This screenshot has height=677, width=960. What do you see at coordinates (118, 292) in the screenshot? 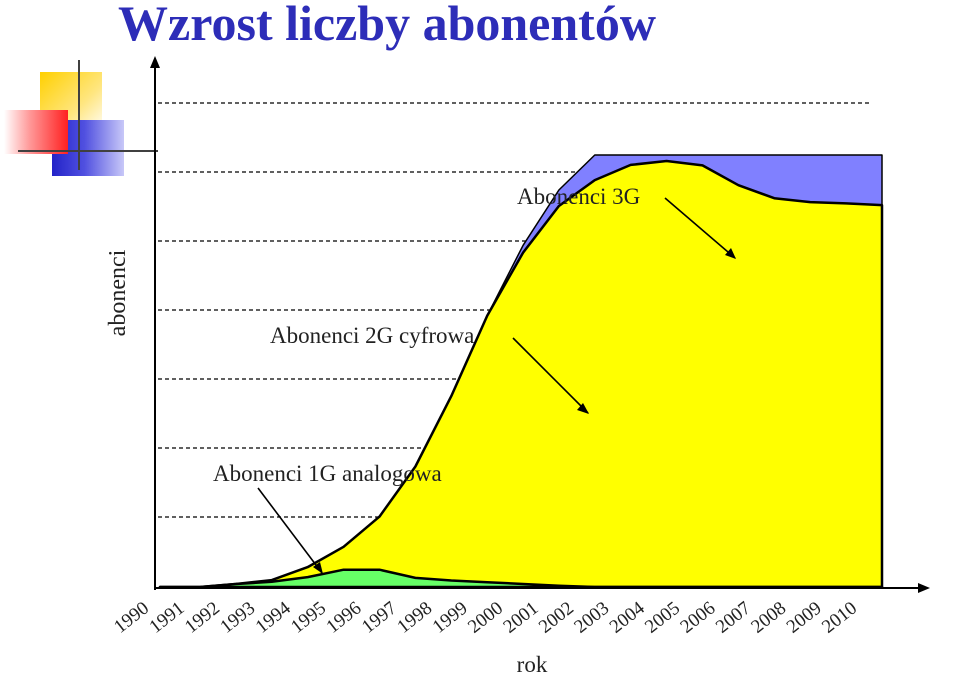
I see `y-axis-label: abonenci` at bounding box center [118, 292].